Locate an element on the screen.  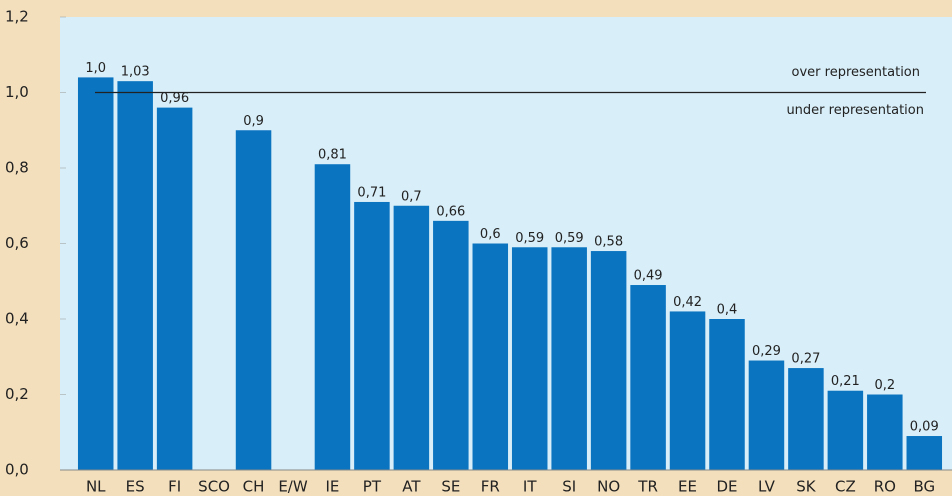
value-label: 0,6 is located at coordinates (490, 234).